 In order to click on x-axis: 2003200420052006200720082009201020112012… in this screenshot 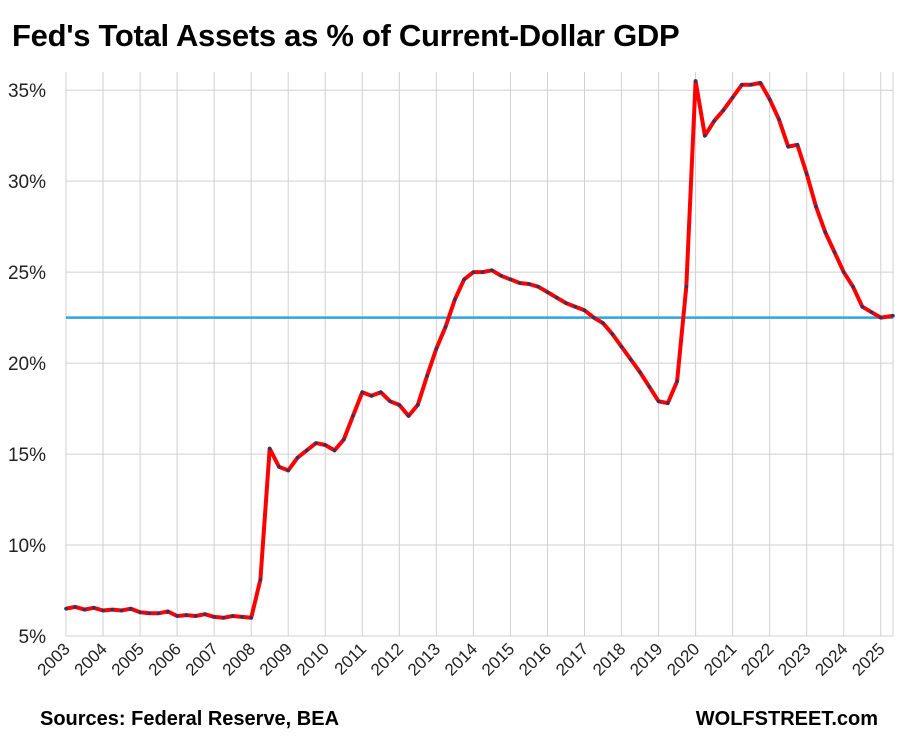, I will do `click(461, 659)`.